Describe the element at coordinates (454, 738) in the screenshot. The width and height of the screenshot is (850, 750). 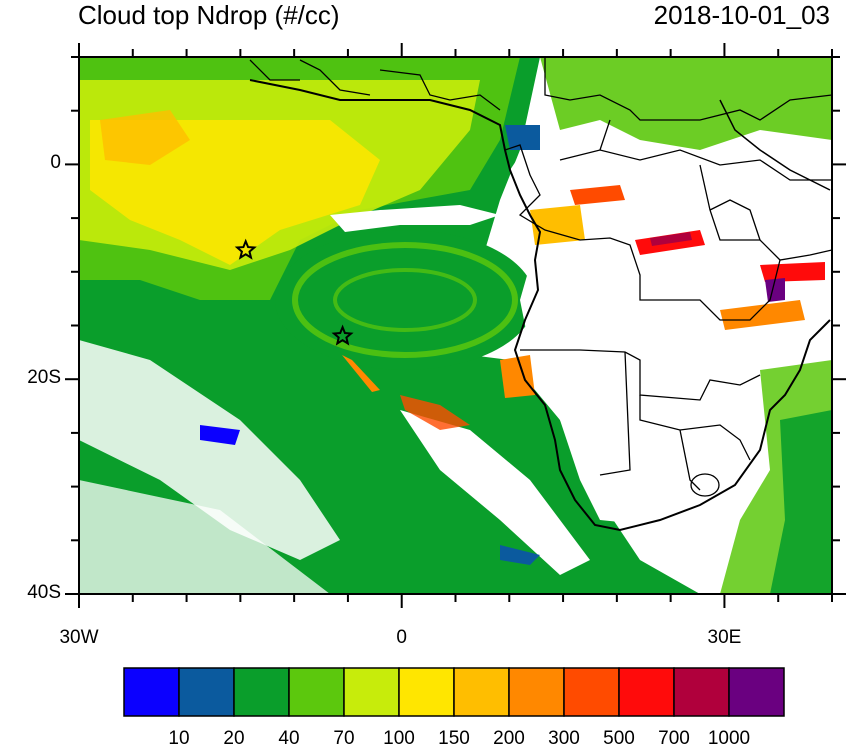
I see `colorbar-label: 150` at that location.